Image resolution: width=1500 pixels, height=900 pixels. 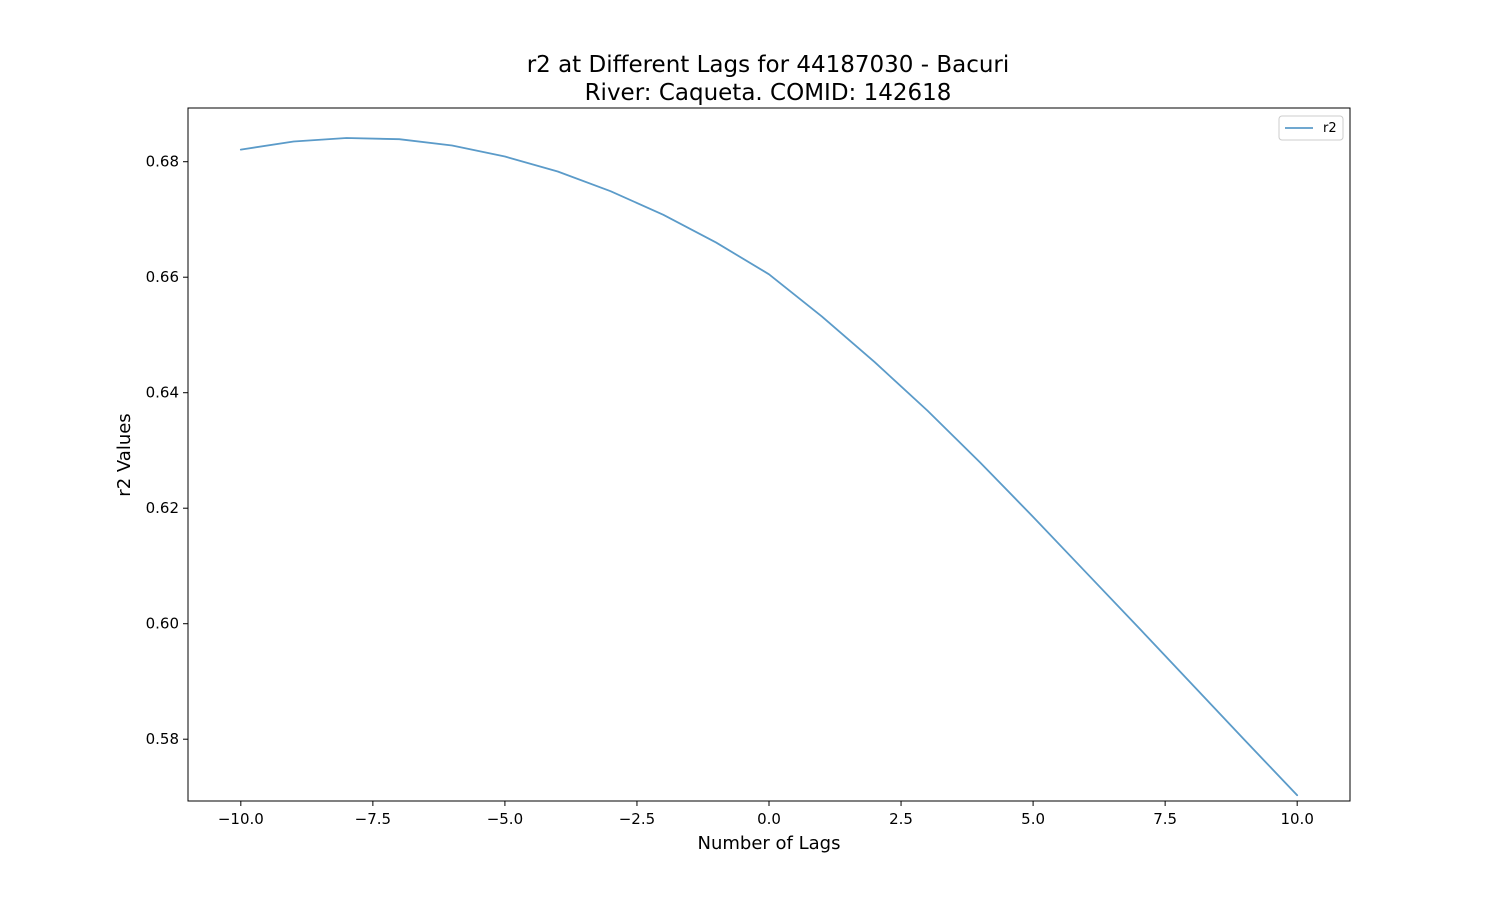 I want to click on y-tick-label: 0.68, so click(x=162, y=162).